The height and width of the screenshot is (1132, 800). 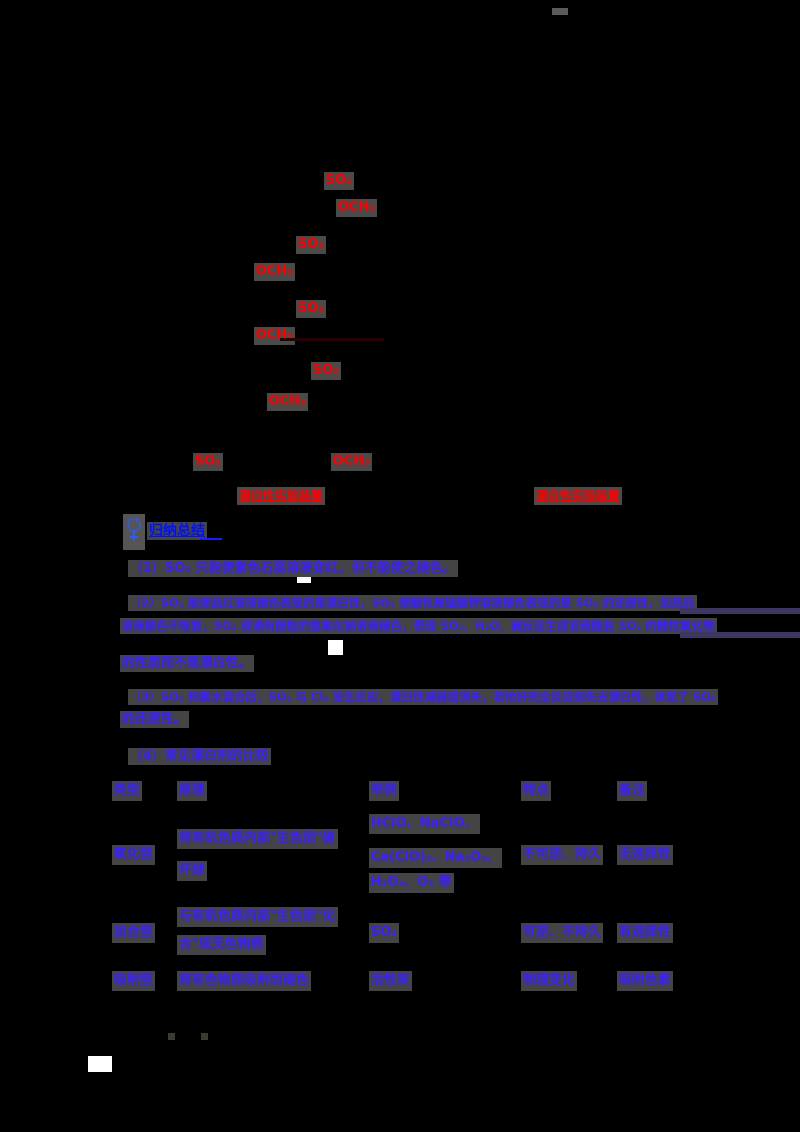 I want to click on table-cell-feature: 不可逆、持久, so click(x=562, y=855).